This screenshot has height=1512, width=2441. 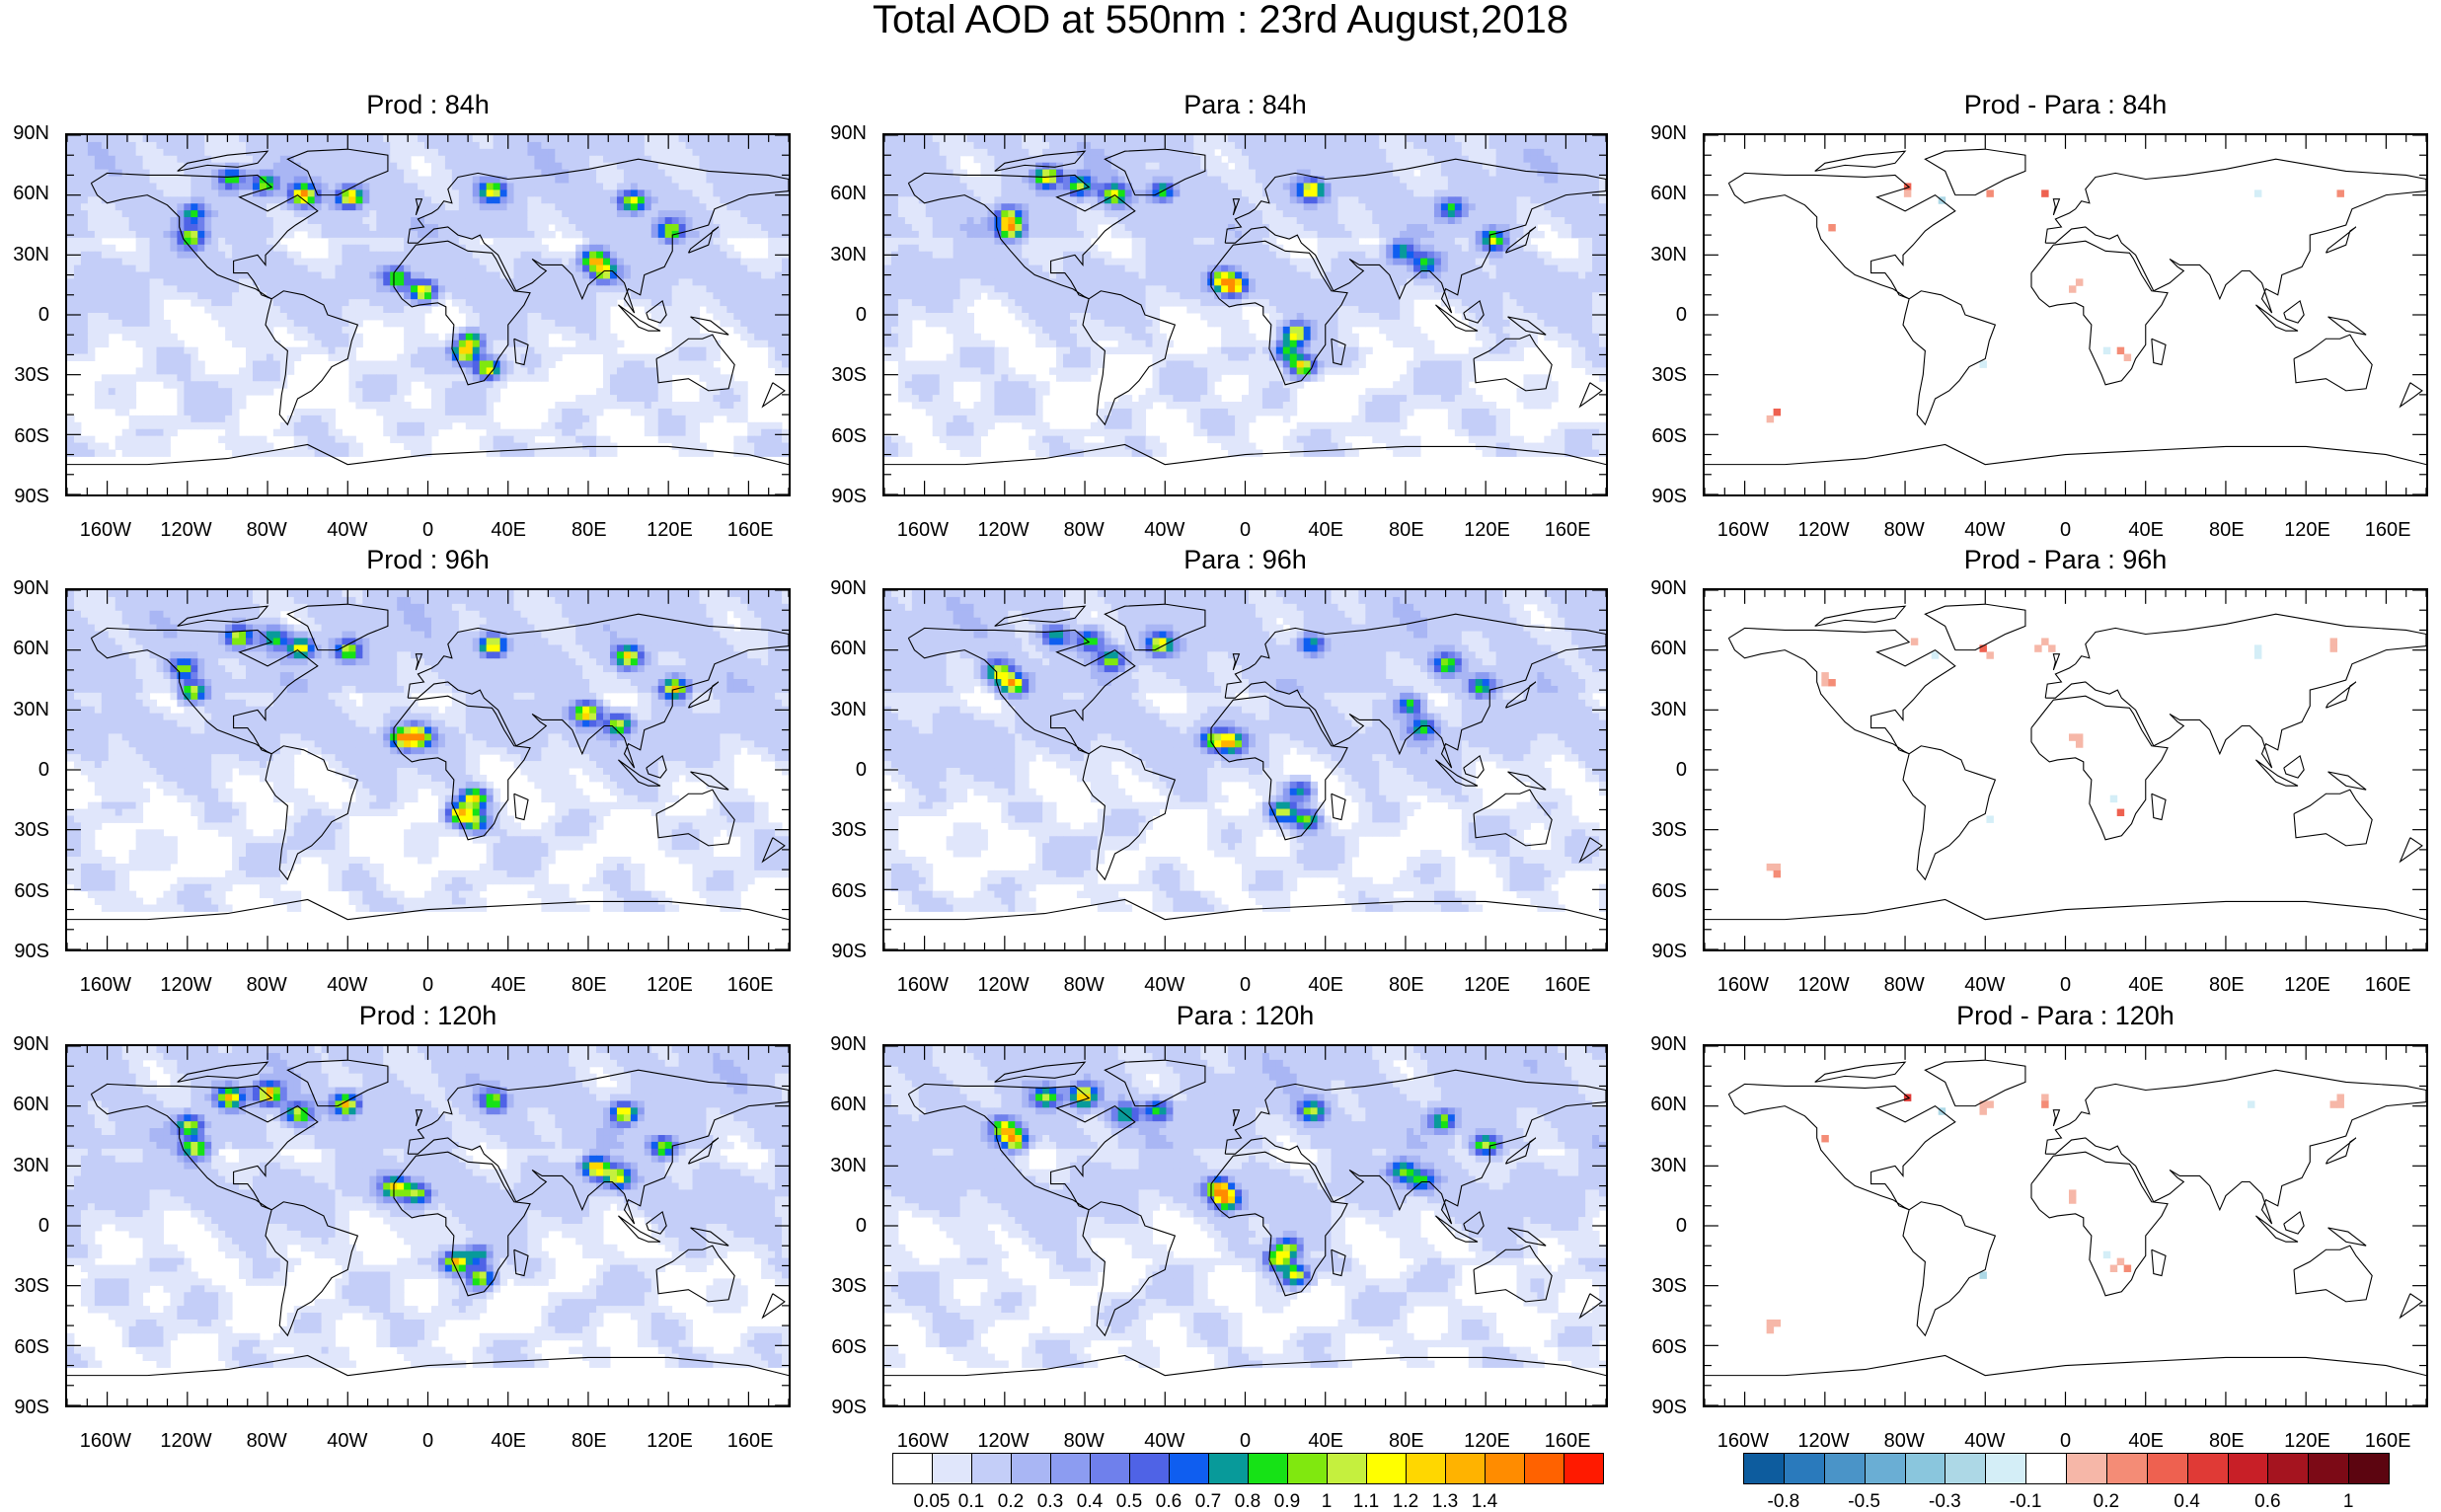 I want to click on colorbar-label: 0.7, so click(x=1208, y=1502).